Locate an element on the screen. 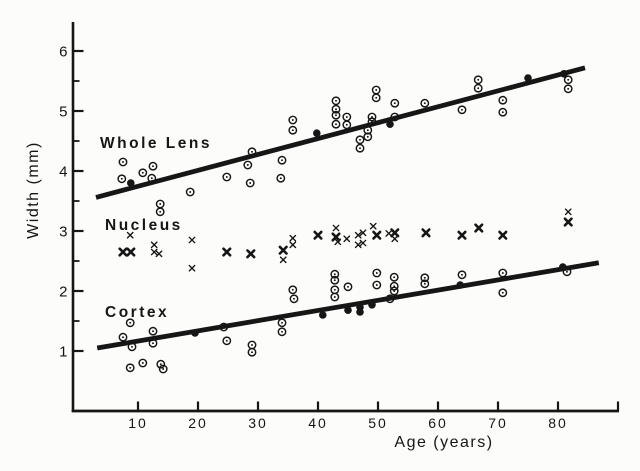  x-tick-label: 70 is located at coordinates (498, 423).